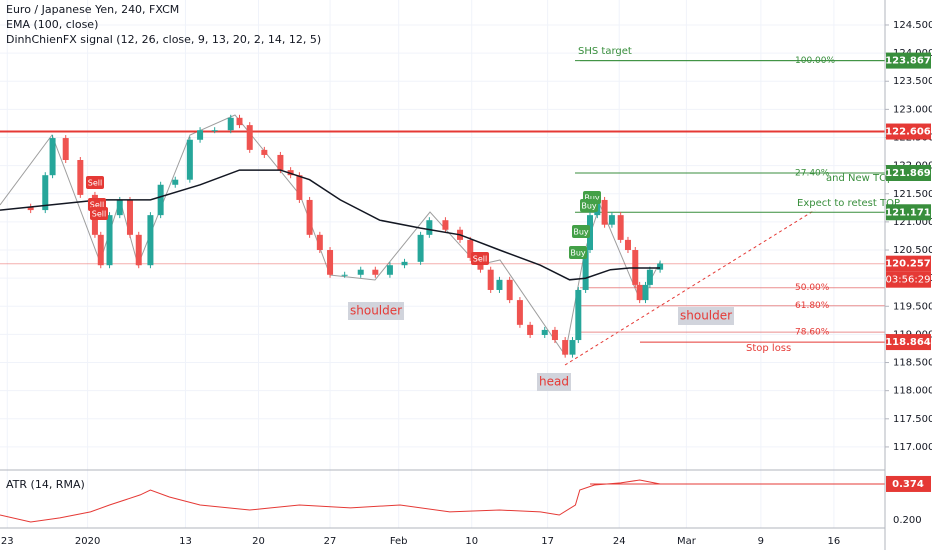 The height and width of the screenshot is (550, 932). Describe the element at coordinates (907, 520) in the screenshot. I see `y-tick-label: 0.200` at that location.